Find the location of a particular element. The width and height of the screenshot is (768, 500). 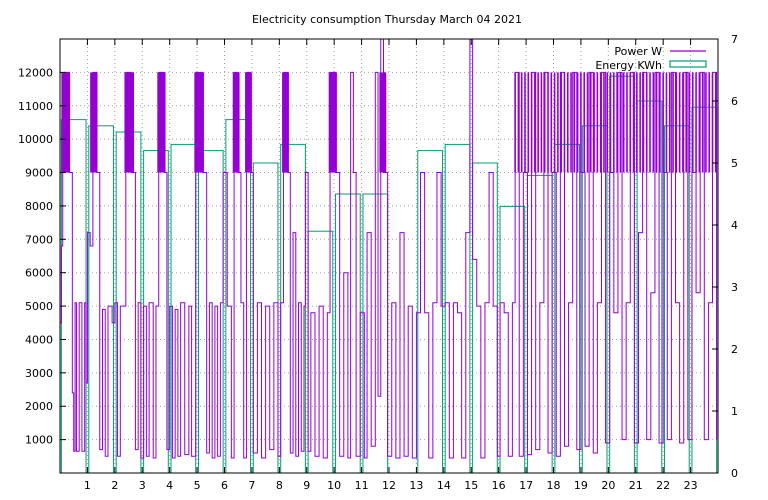

x-tick-label: 19 is located at coordinates (581, 485).